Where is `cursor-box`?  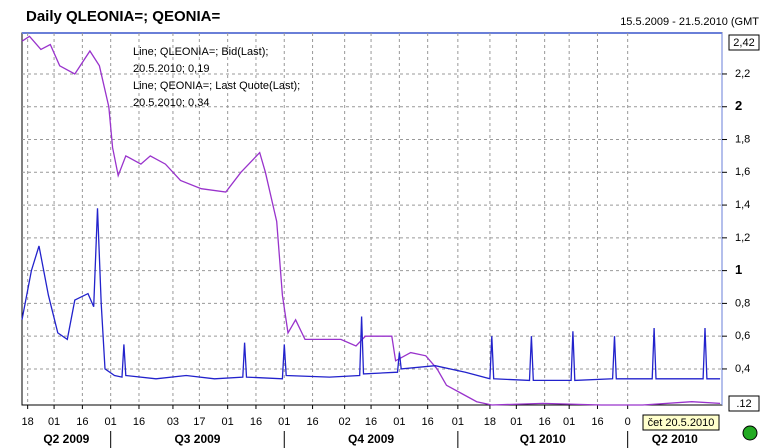
cursor-box is located at coordinates (681, 422).